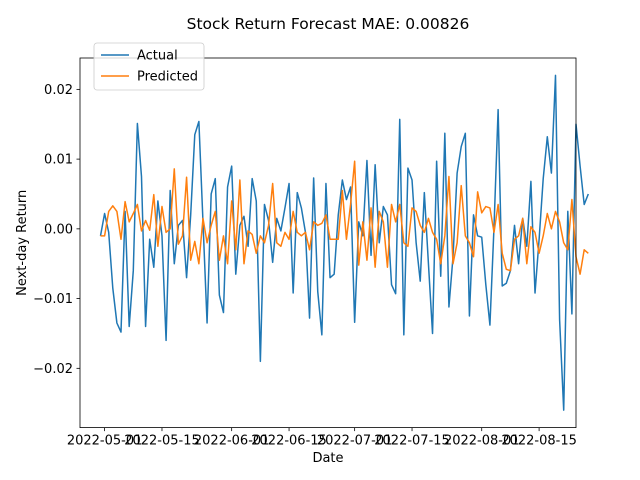 This screenshot has height=480, width=640. I want to click on x-tick-label: 2022-07-15, so click(412, 441).